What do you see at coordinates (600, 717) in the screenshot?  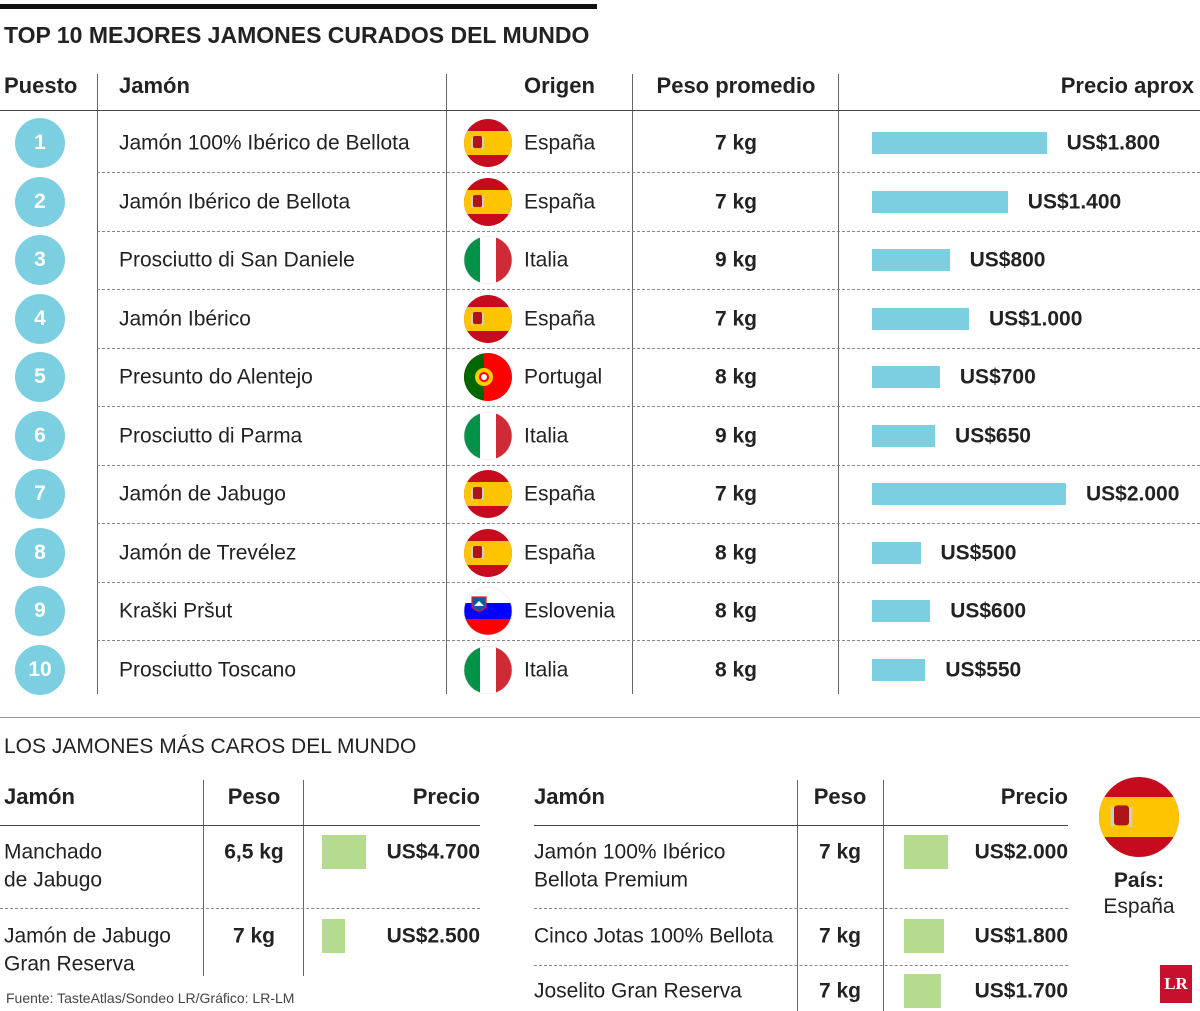 I see `section-rule` at bounding box center [600, 717].